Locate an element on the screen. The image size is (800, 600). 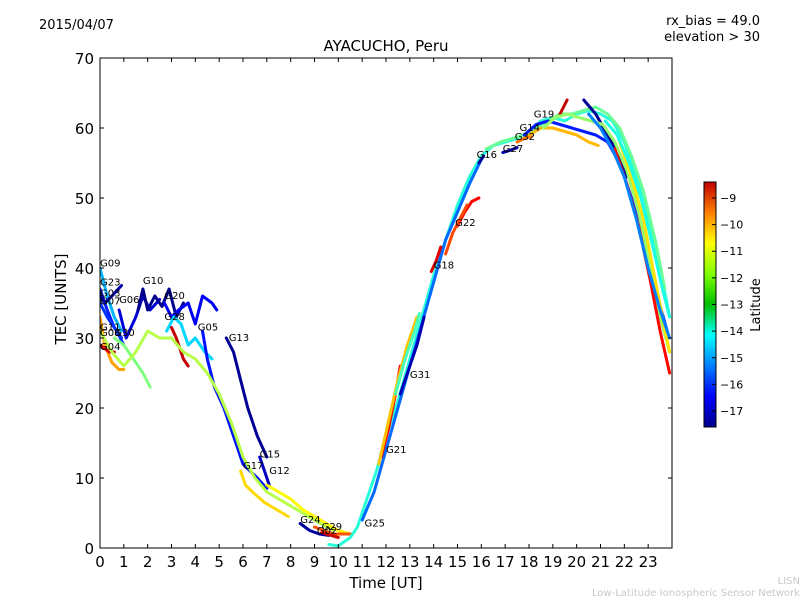
series-g03 is located at coordinates (111, 294).